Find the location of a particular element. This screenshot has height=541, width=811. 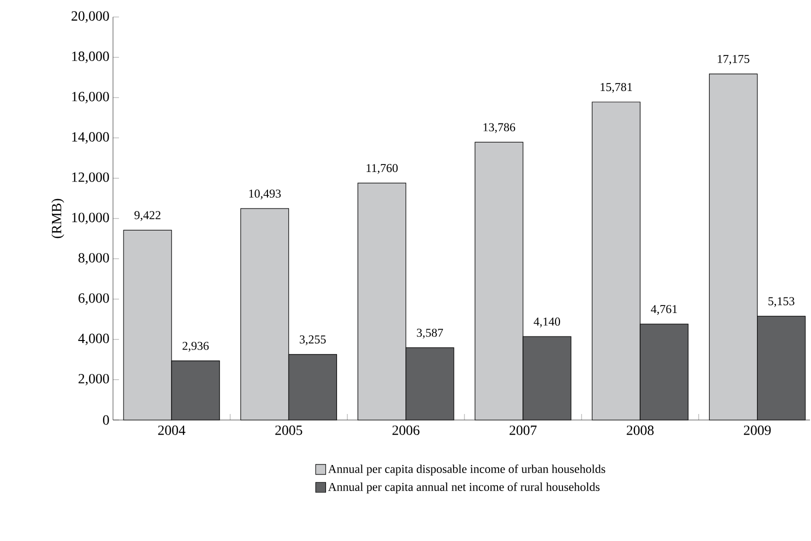

data-label: 9,422 is located at coordinates (147, 216).